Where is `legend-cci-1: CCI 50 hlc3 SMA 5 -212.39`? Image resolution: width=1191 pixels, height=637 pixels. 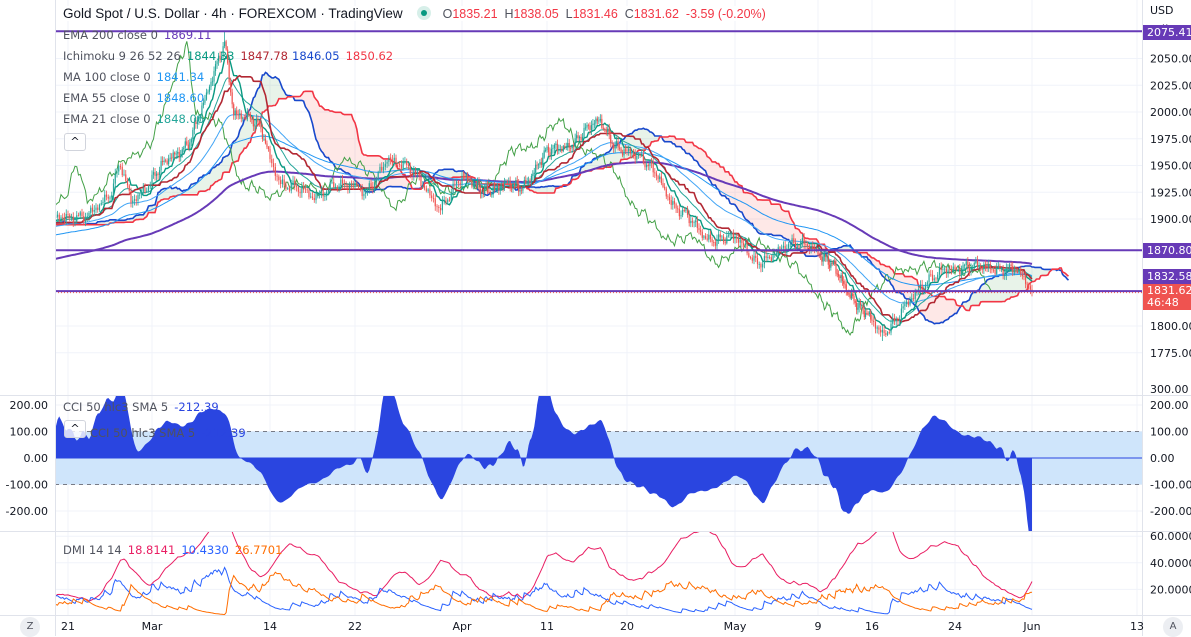 legend-cci-1: CCI 50 hlc3 SMA 5 -212.39 is located at coordinates (144, 407).